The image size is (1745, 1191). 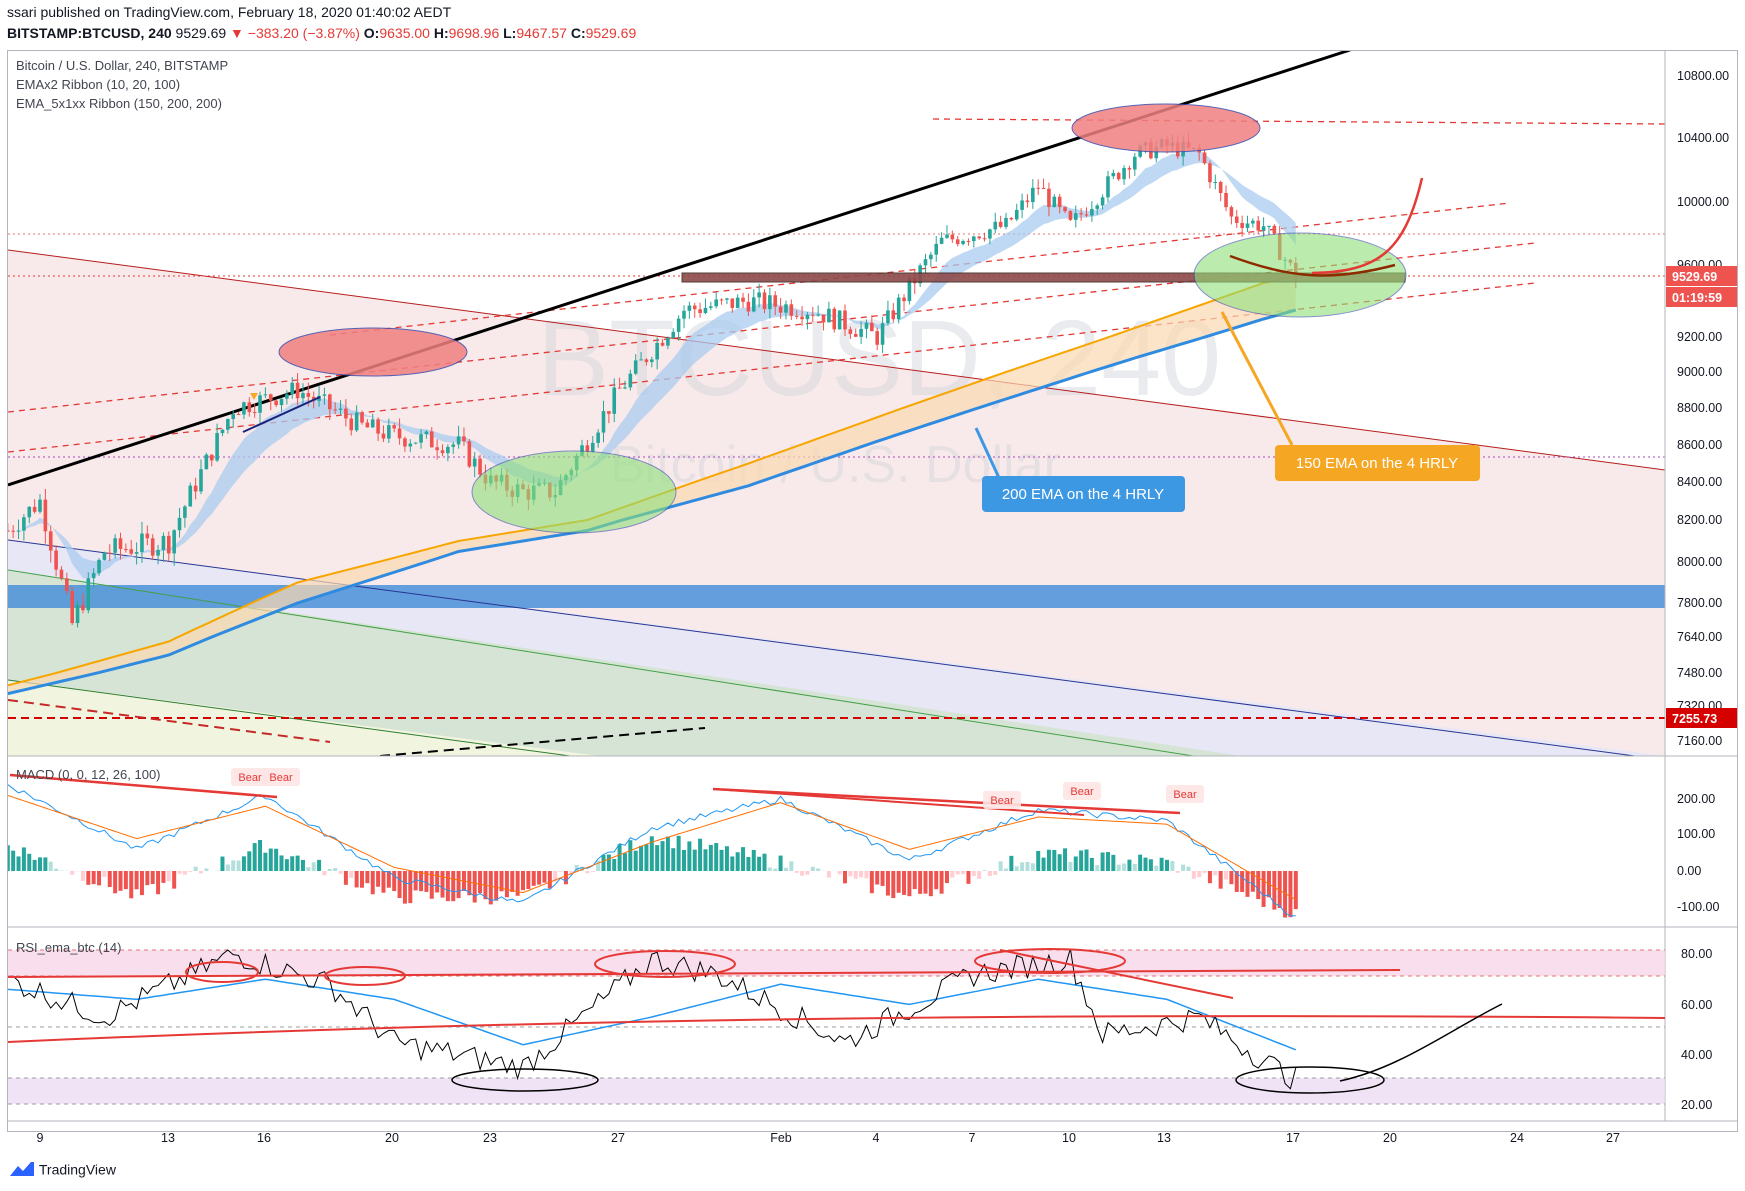 I want to click on callout-200-text: 200 EMA on the 4 HRLY, so click(x=1083, y=494).